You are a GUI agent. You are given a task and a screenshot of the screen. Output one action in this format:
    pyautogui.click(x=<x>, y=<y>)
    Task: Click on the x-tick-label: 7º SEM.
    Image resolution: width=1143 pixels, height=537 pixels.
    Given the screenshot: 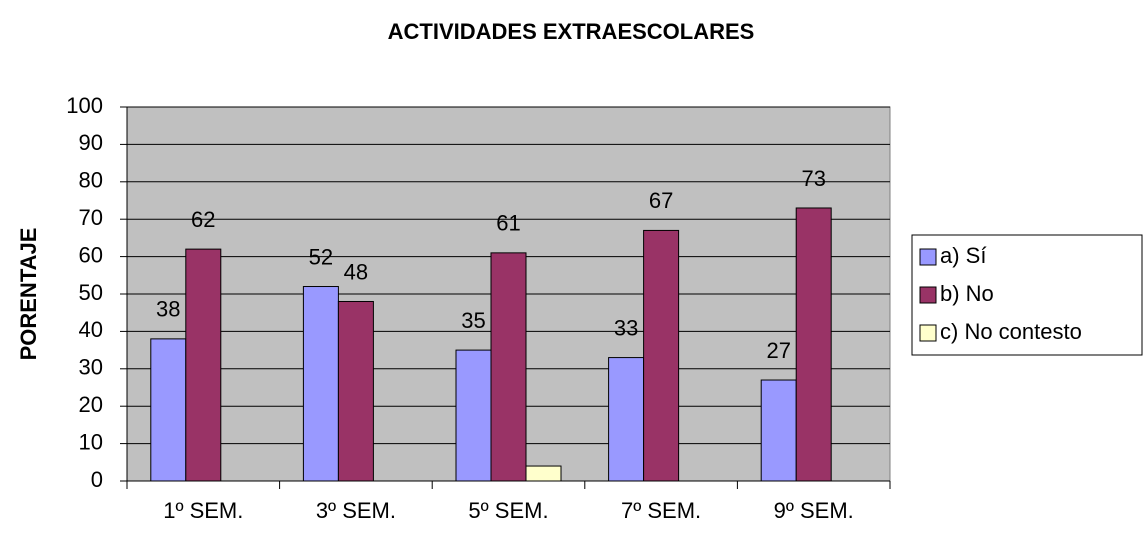 What is the action you would take?
    pyautogui.click(x=661, y=510)
    